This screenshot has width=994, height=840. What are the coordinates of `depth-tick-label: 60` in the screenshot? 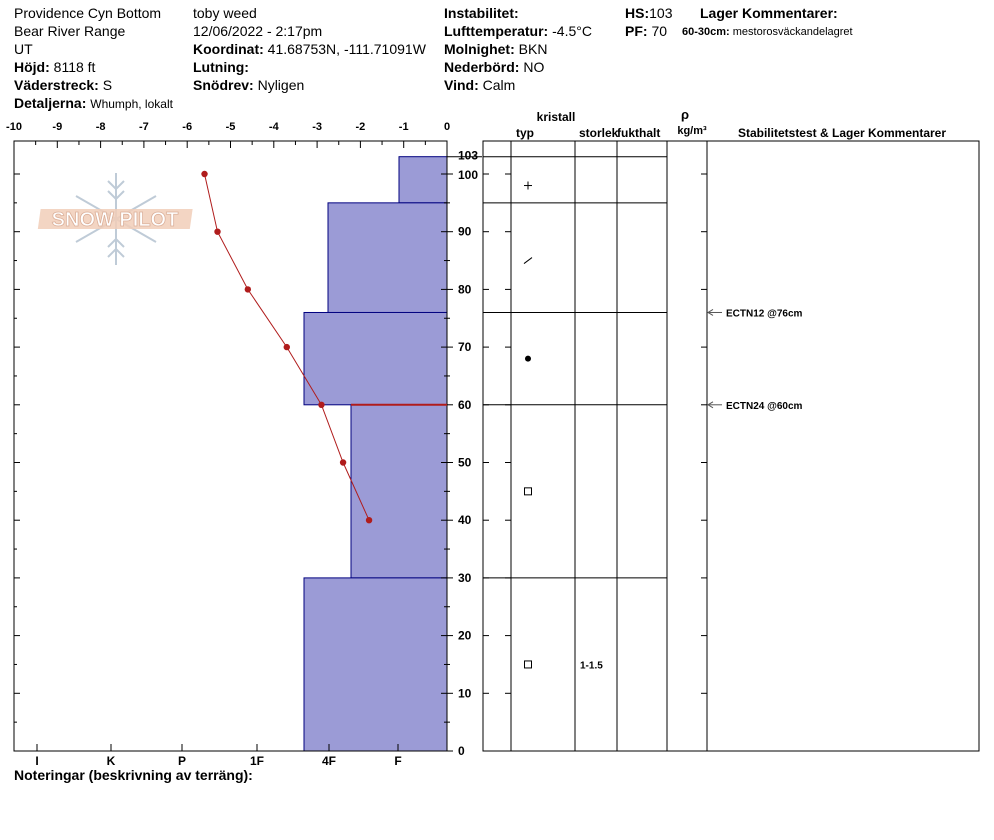 It's located at (465, 405).